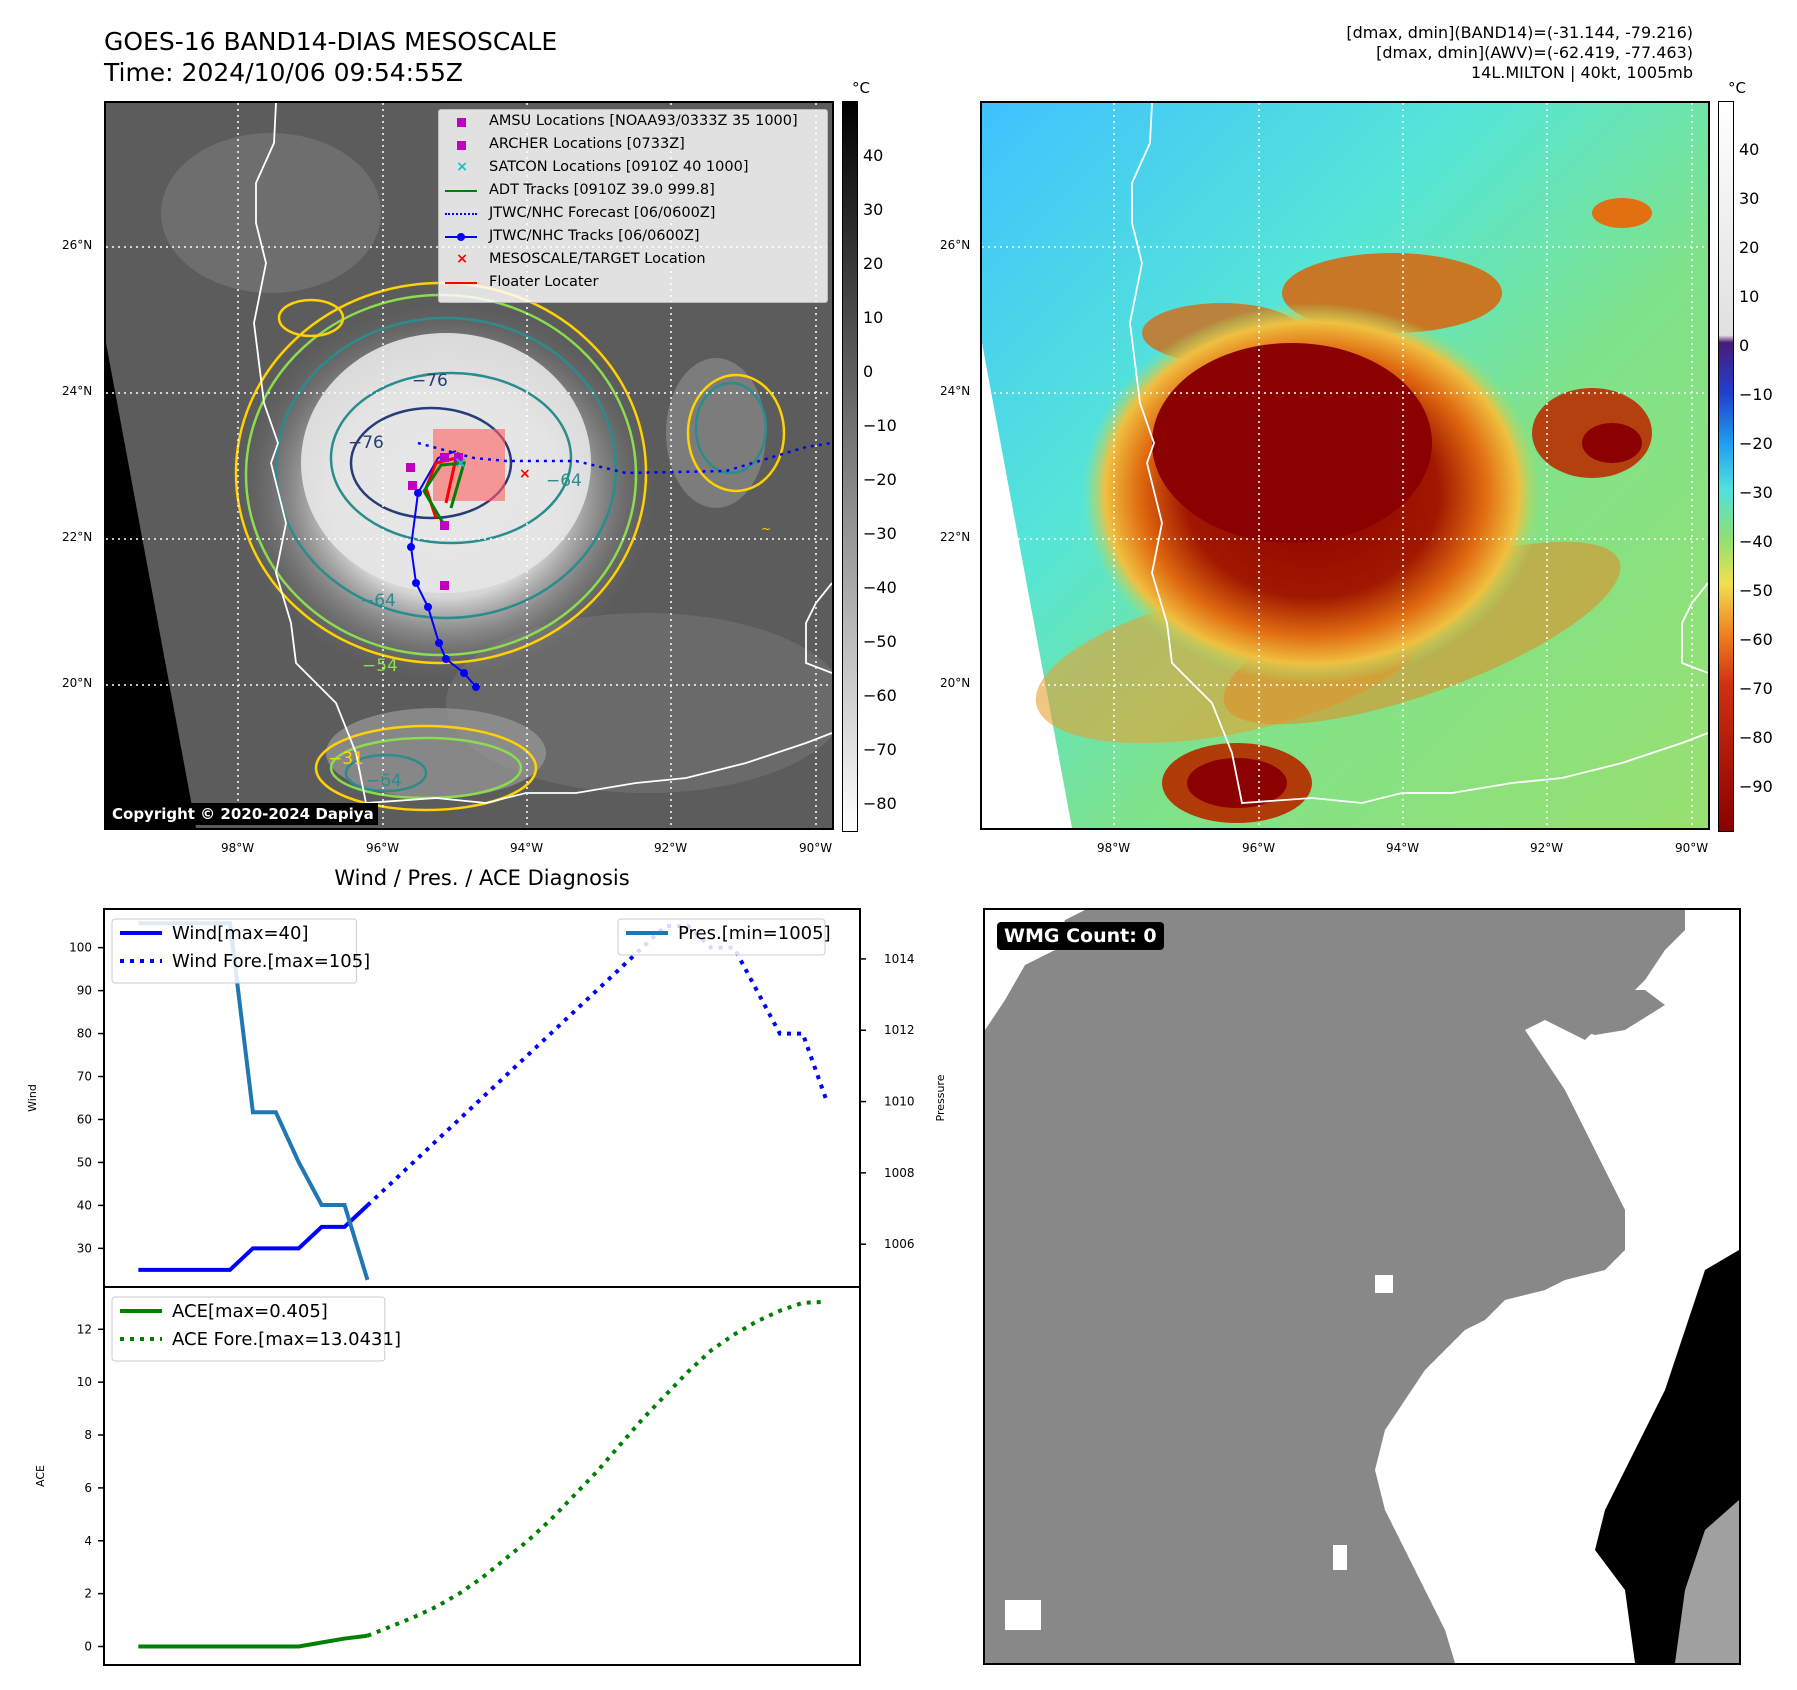  Describe the element at coordinates (283, 72) in the screenshot. I see `title-line-2: Time: 2024/10/06 09:54:55Z` at that location.